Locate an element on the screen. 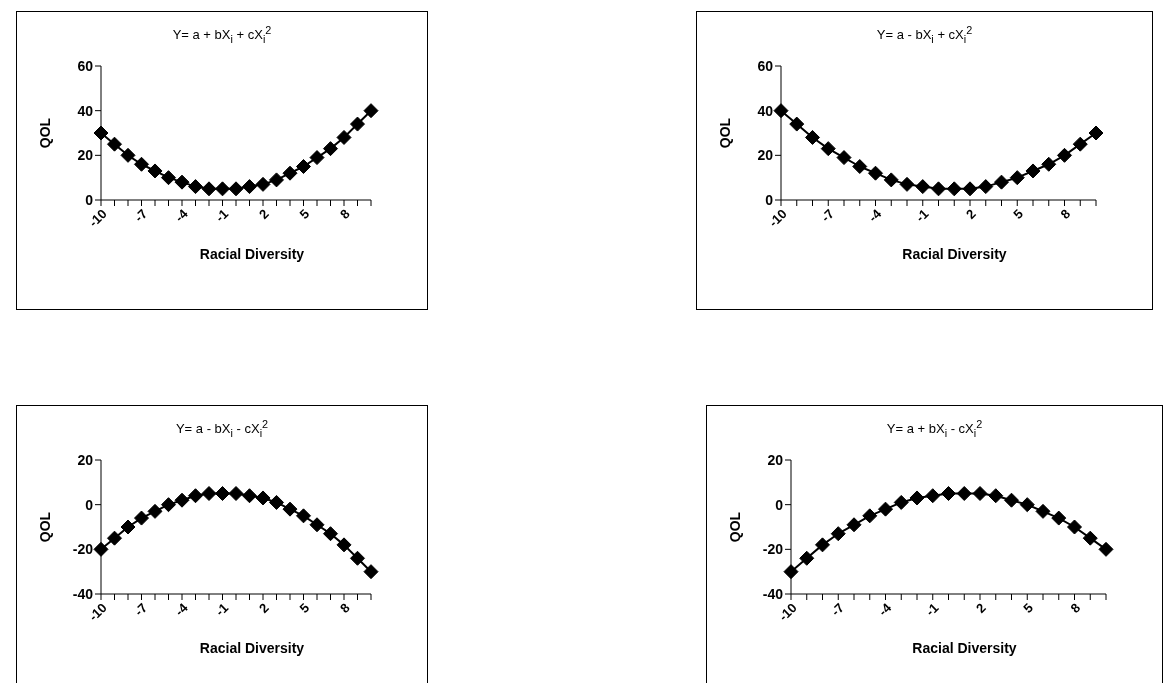 The height and width of the screenshot is (683, 1168). y-tick-label: -40 is located at coordinates (773, 593).